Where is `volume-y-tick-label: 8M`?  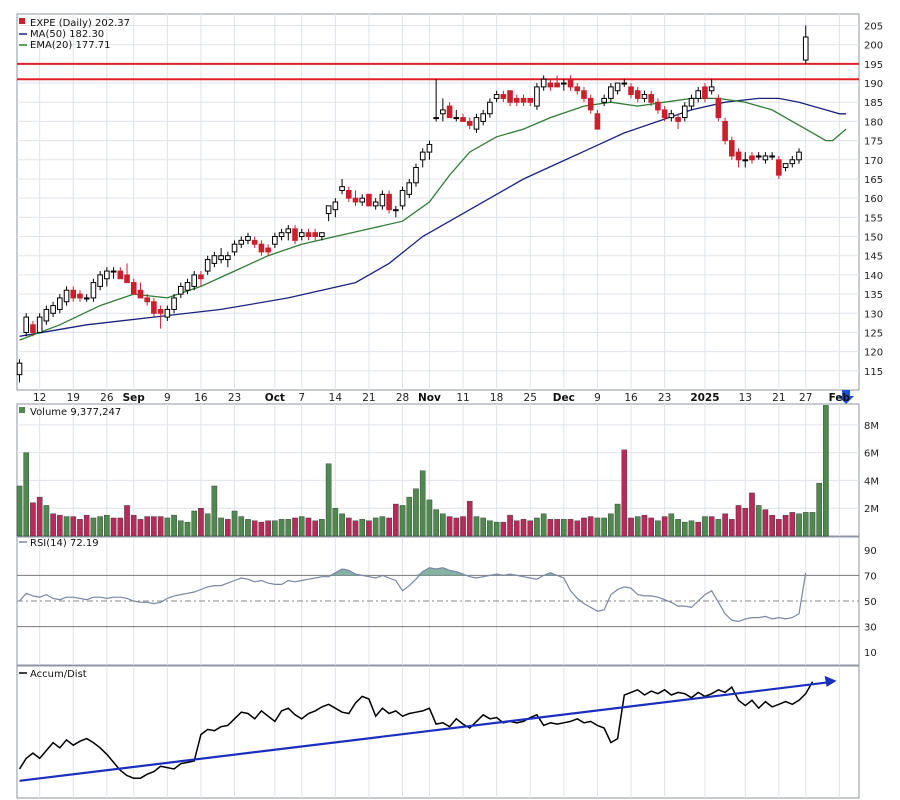 volume-y-tick-label: 8M is located at coordinates (871, 426).